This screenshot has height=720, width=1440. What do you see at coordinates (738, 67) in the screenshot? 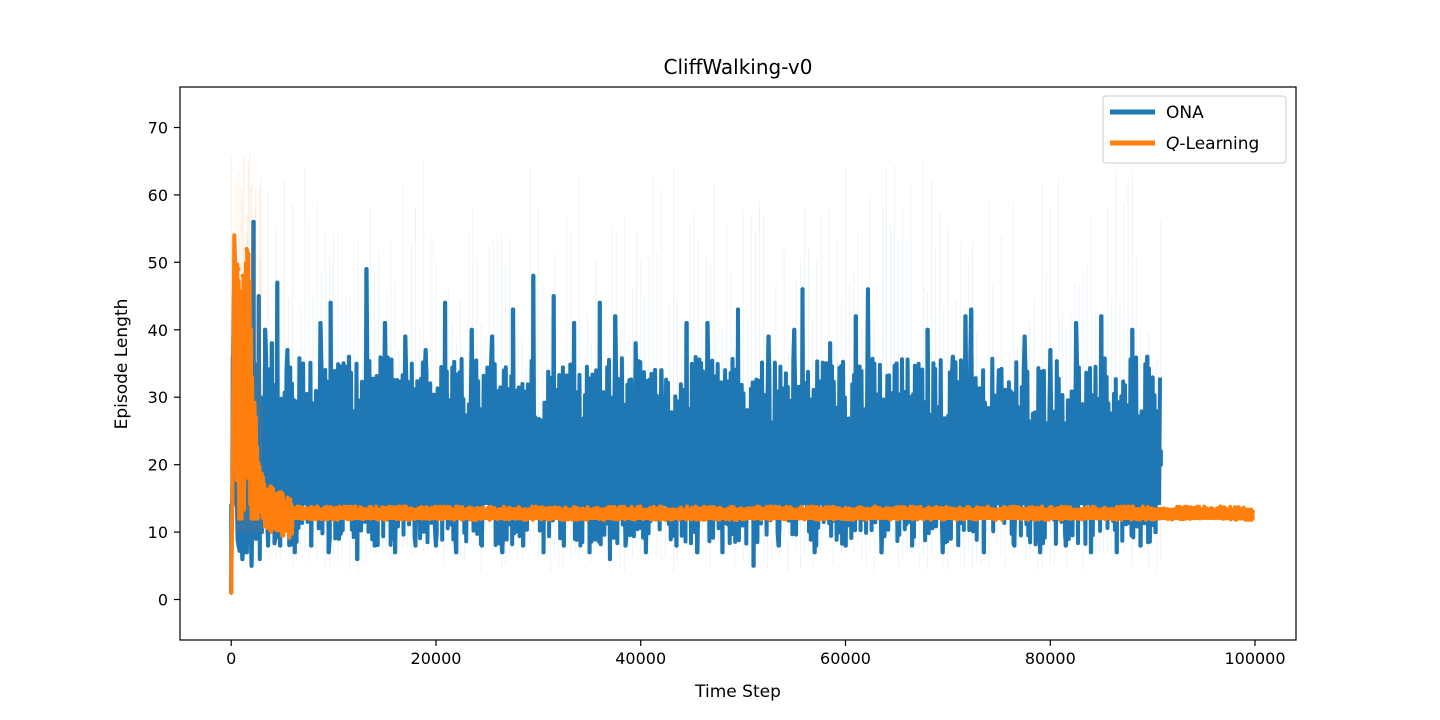
I see `chart-title: CliffWalking-v0` at bounding box center [738, 67].